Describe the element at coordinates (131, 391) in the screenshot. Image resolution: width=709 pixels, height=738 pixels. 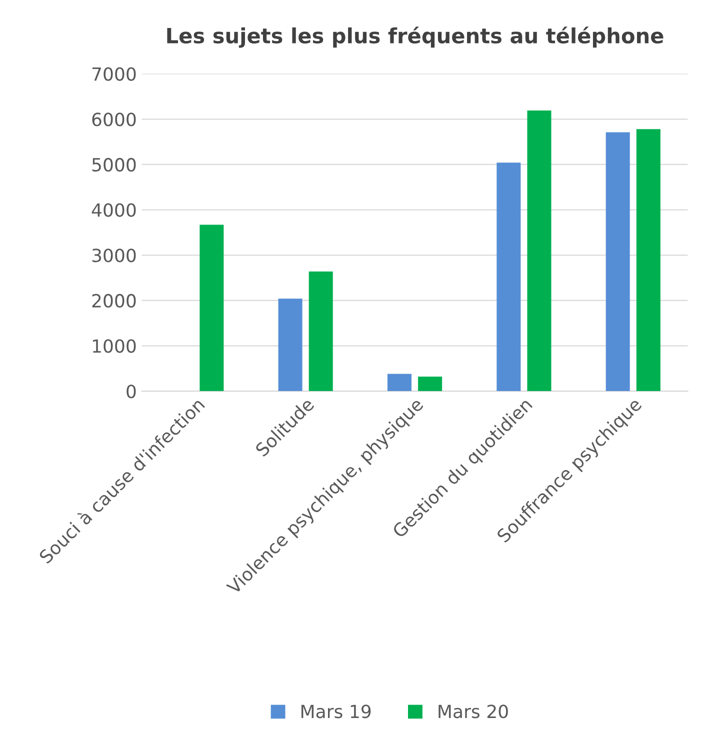
I see `y-tick-label: 0` at that location.